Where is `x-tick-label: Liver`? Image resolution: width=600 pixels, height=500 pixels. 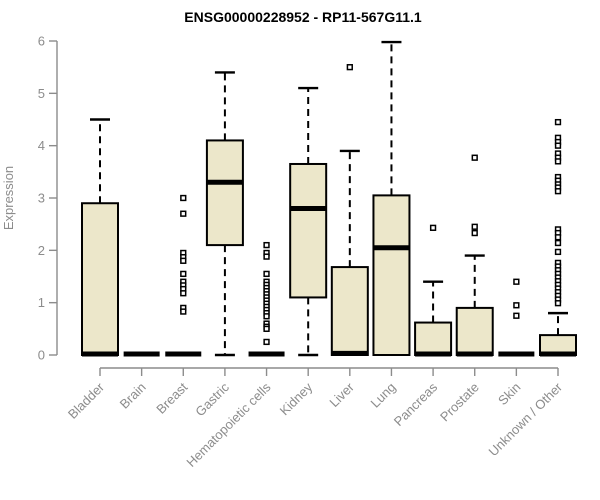
x-tick-label: Liver is located at coordinates (341, 394).